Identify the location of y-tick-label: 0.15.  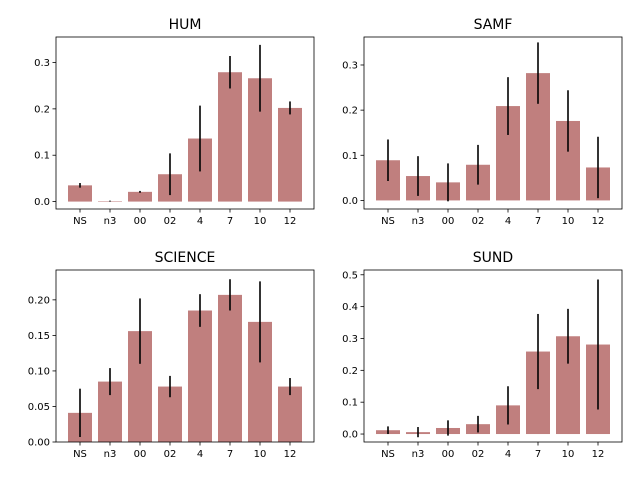
(39, 336).